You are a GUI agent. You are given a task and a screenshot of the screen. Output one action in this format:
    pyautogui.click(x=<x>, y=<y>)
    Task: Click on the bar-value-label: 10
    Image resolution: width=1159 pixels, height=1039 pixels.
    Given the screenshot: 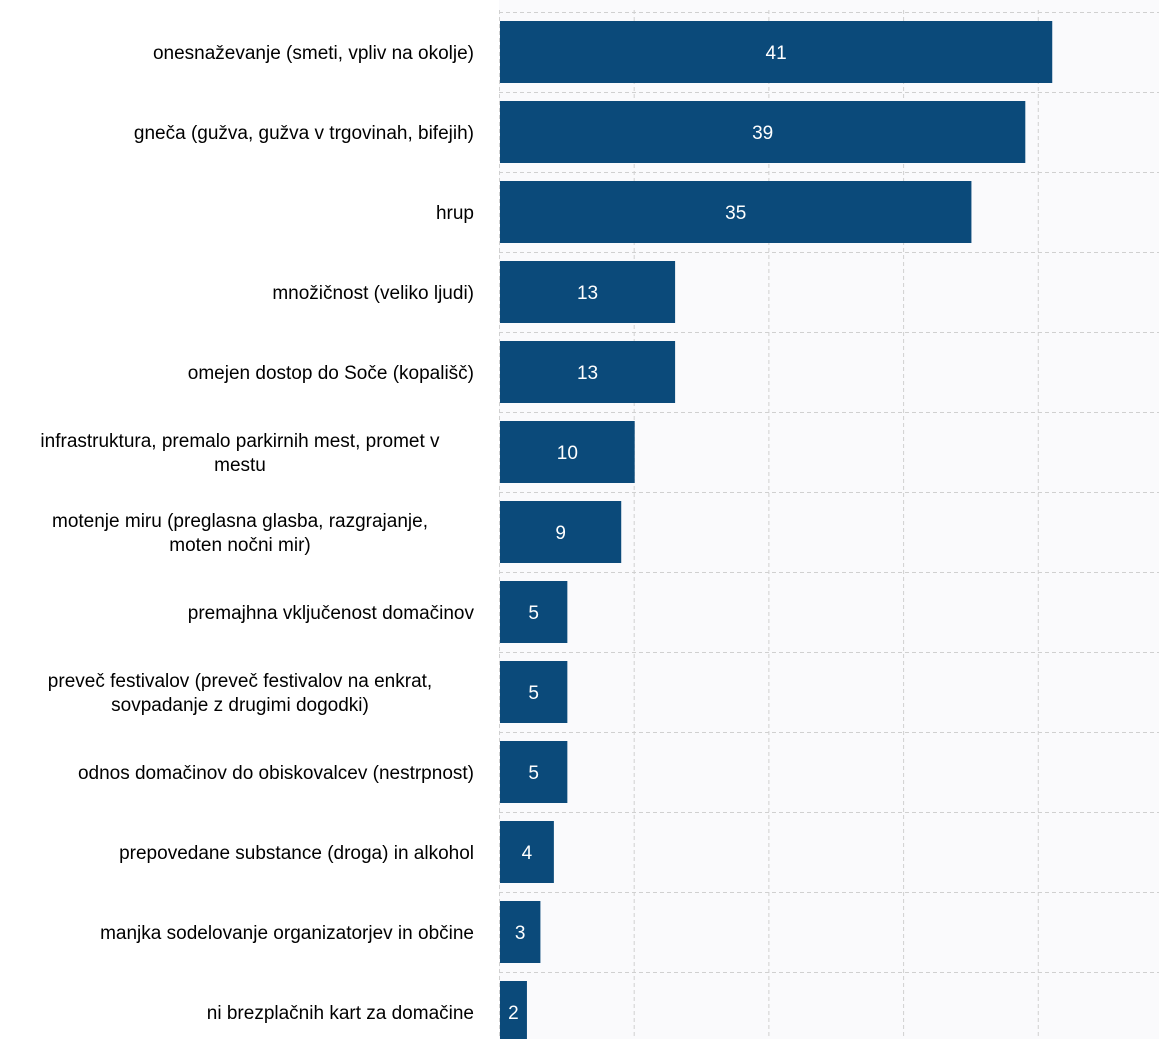 What is the action you would take?
    pyautogui.click(x=567, y=453)
    